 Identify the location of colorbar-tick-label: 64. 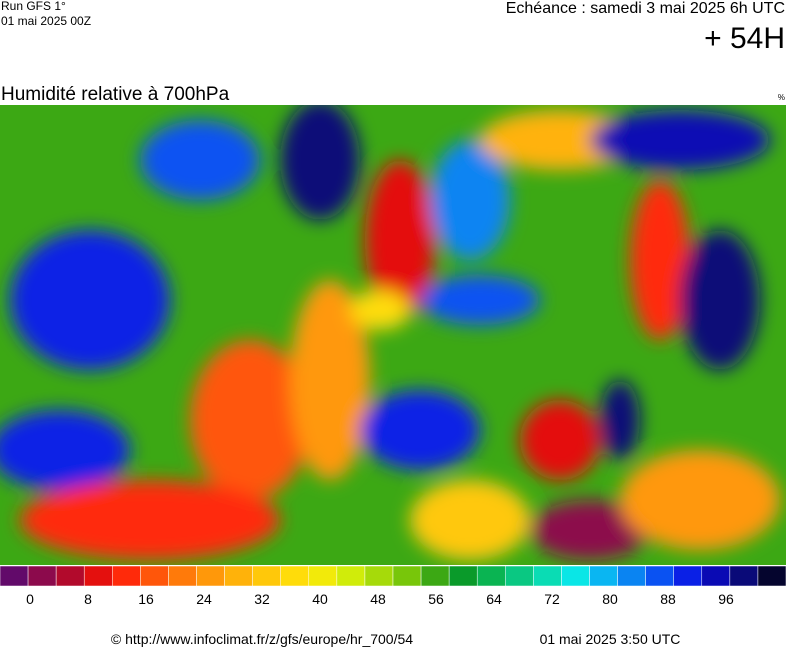
(494, 599).